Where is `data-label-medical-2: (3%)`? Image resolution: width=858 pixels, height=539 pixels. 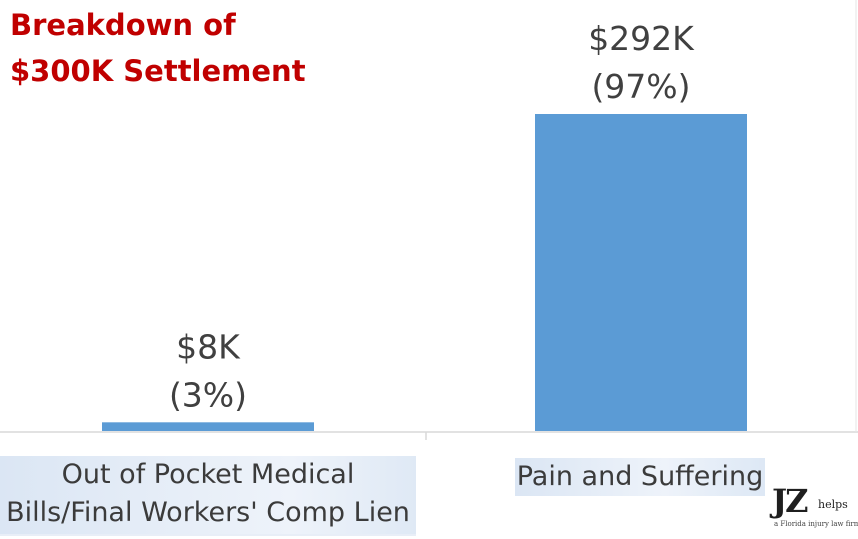 data-label-medical-2: (3%) is located at coordinates (208, 394).